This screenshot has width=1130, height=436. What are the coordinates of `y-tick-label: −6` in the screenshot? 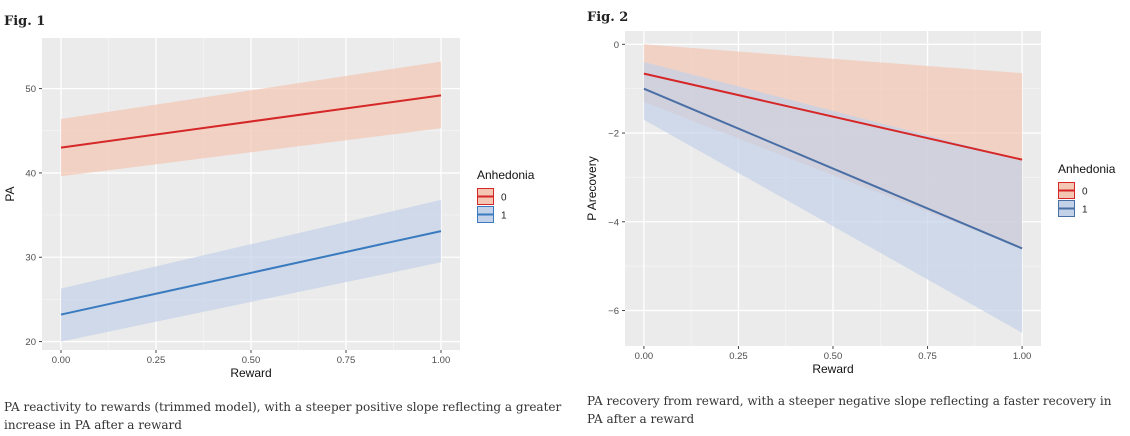 It's located at (613, 311).